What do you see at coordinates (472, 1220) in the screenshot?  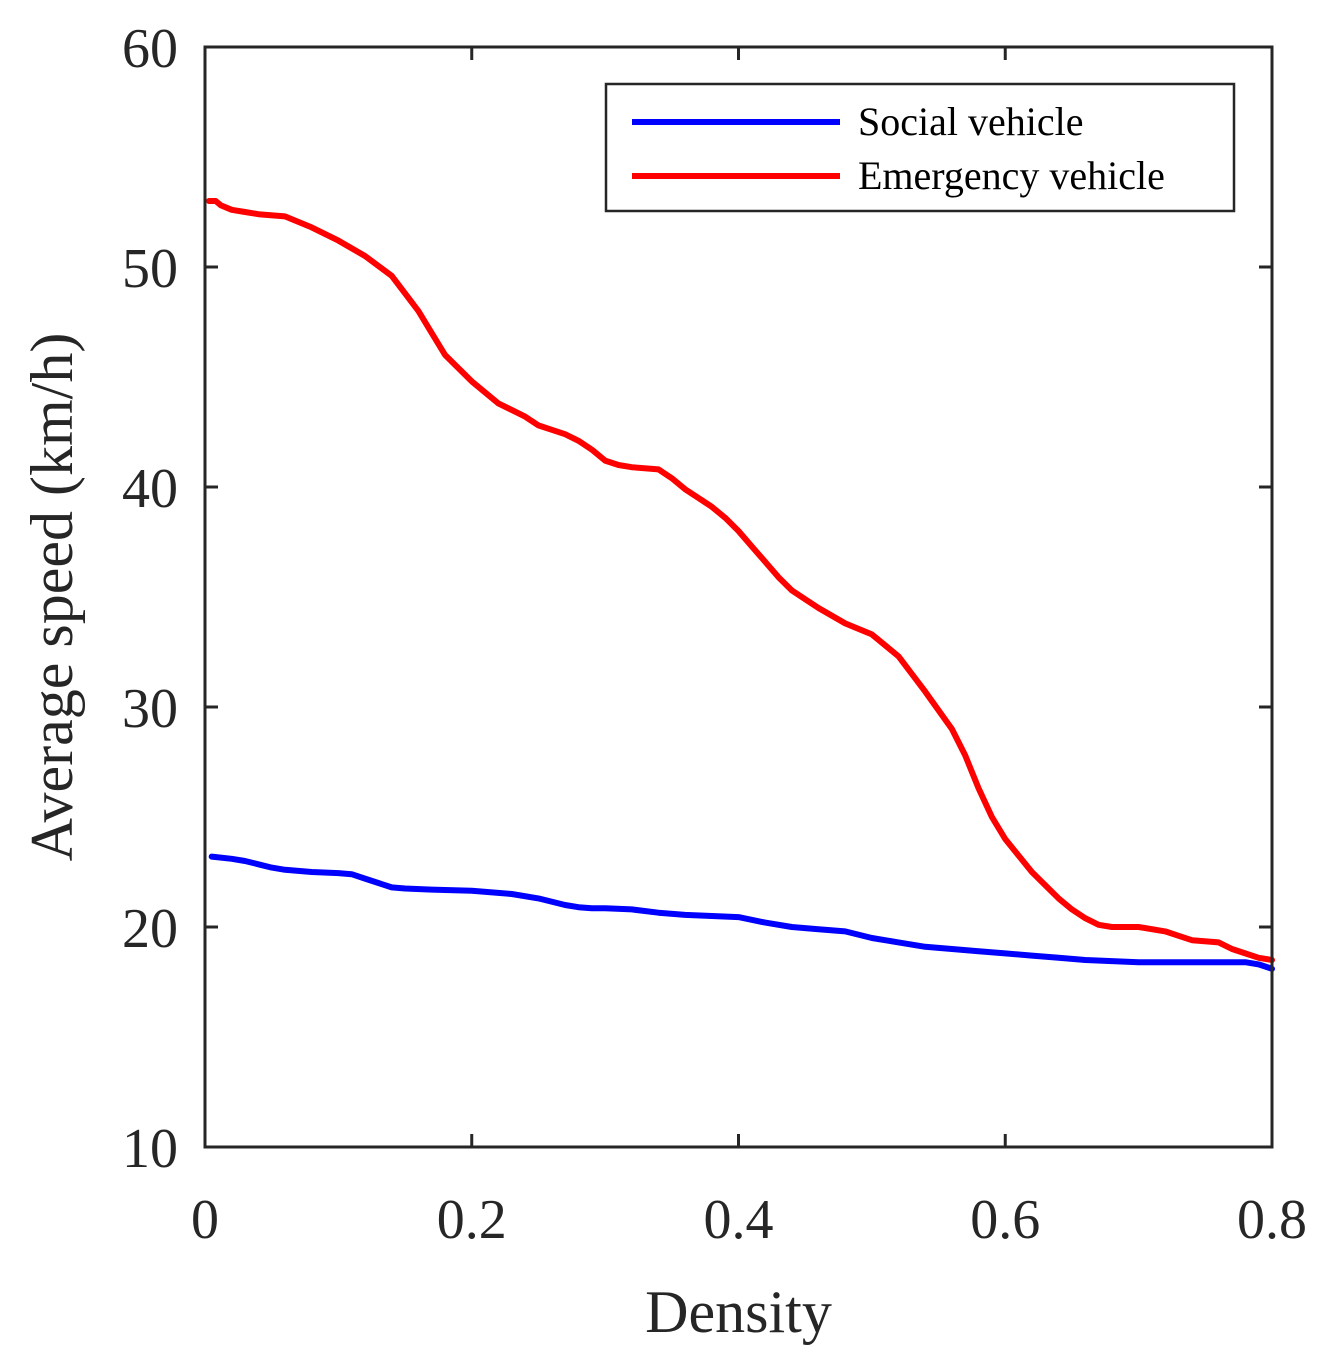 I see `x-tick-label: 0.2` at bounding box center [472, 1220].